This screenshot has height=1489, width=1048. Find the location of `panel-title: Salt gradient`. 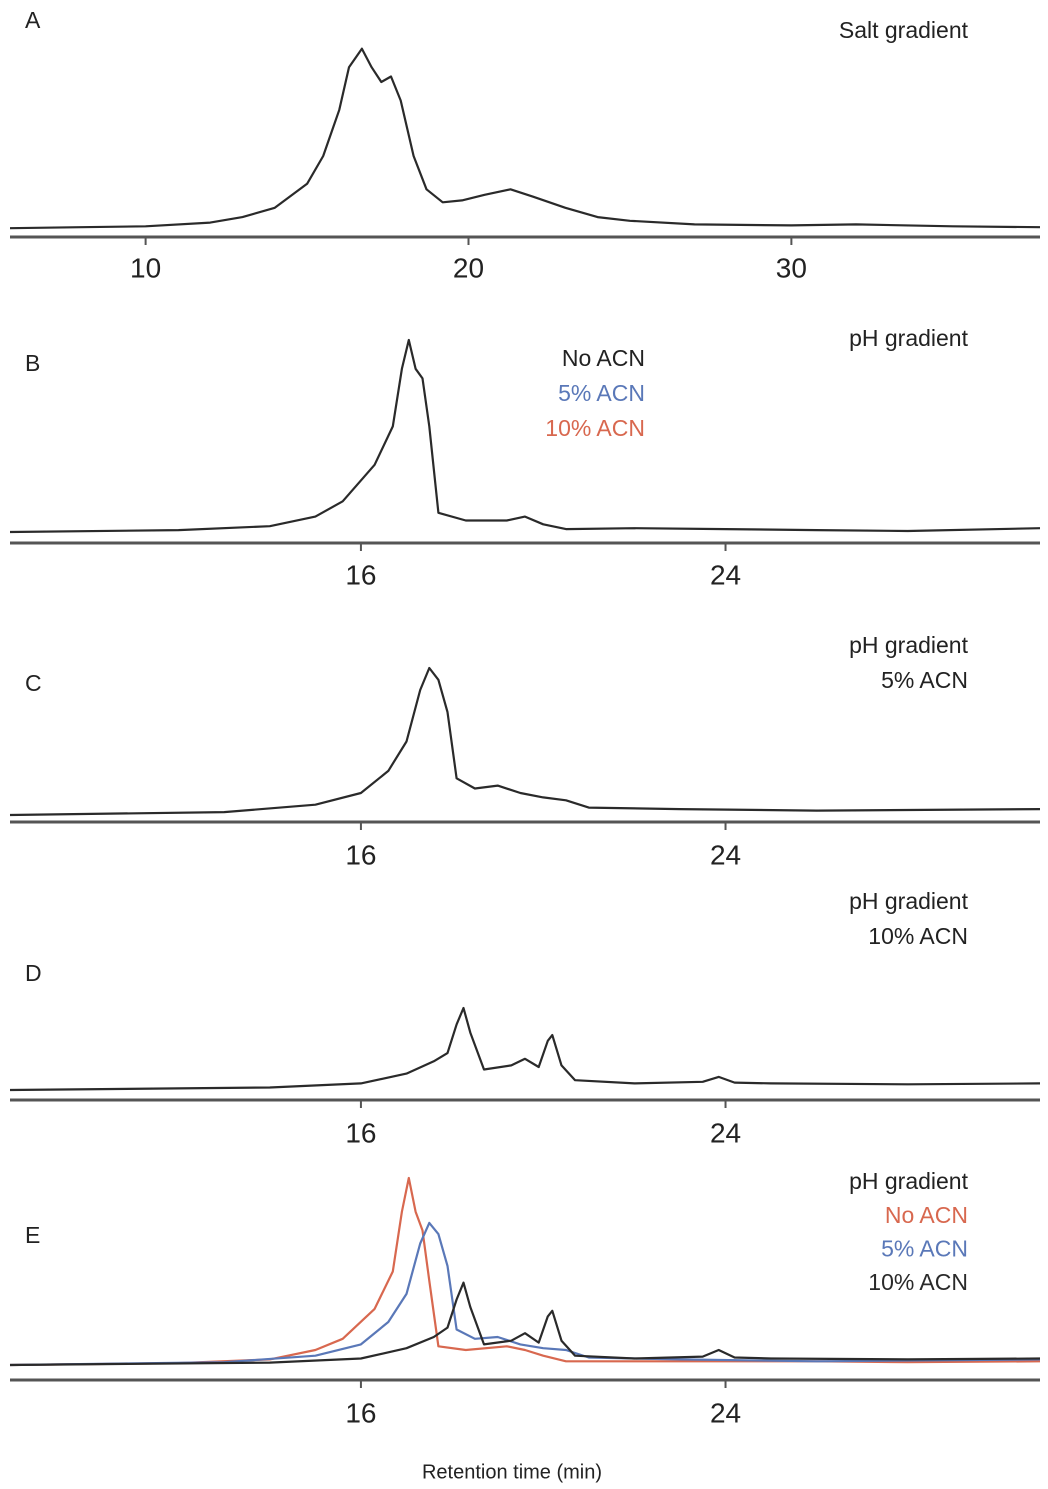

panel-title: Salt gradient is located at coordinates (904, 30).